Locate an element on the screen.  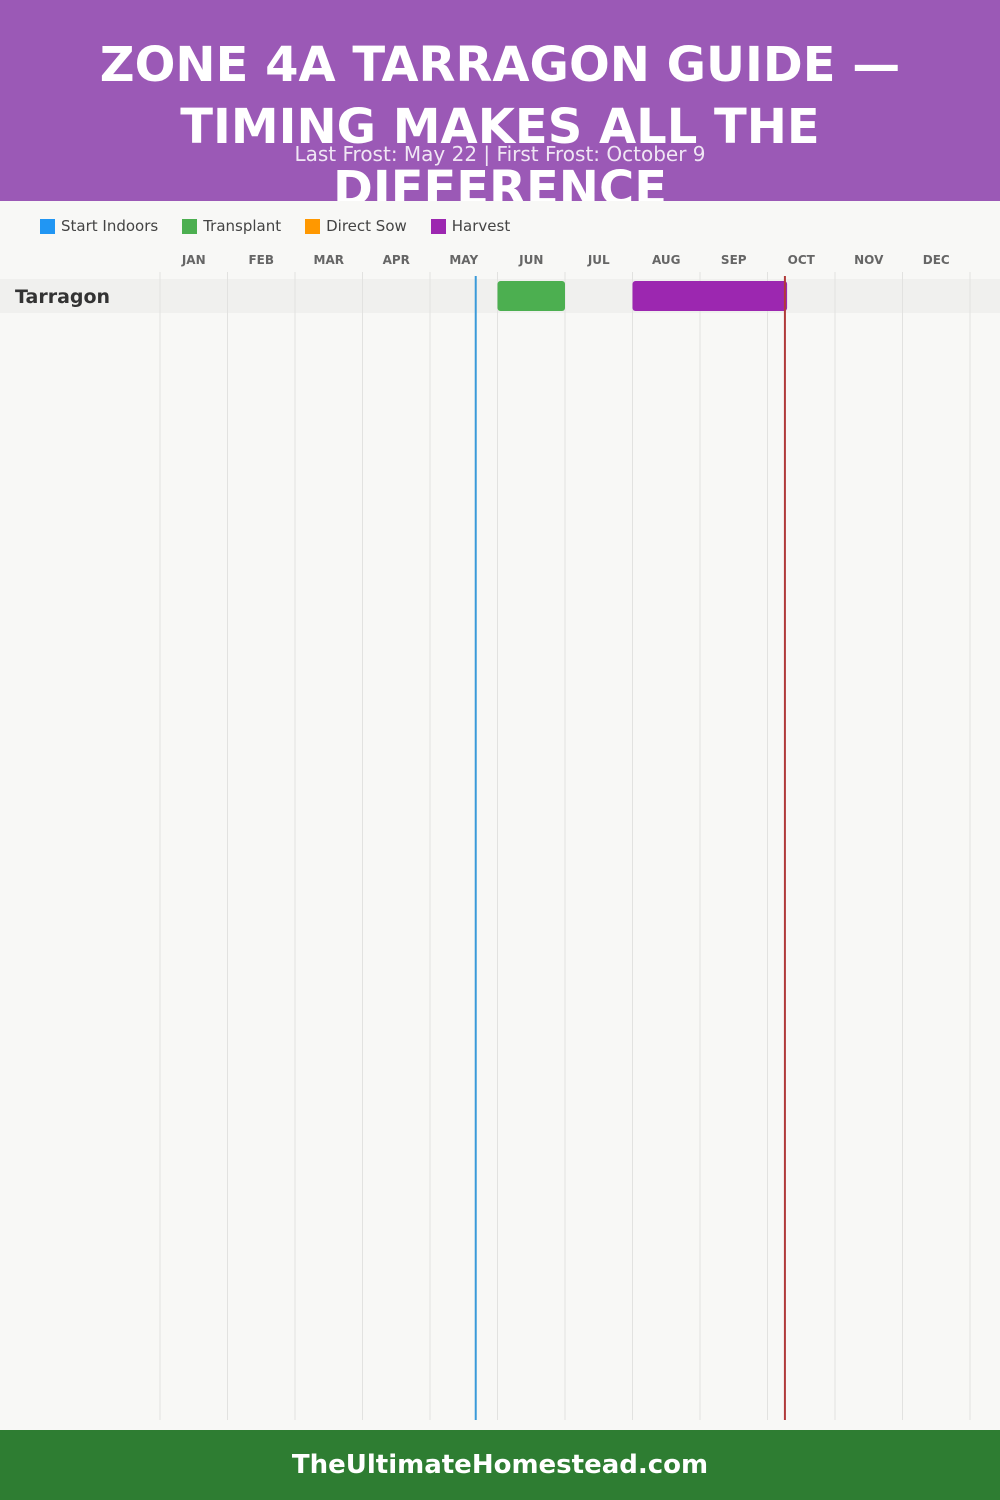
month-label-jun: JUN is located at coordinates (530, 260).